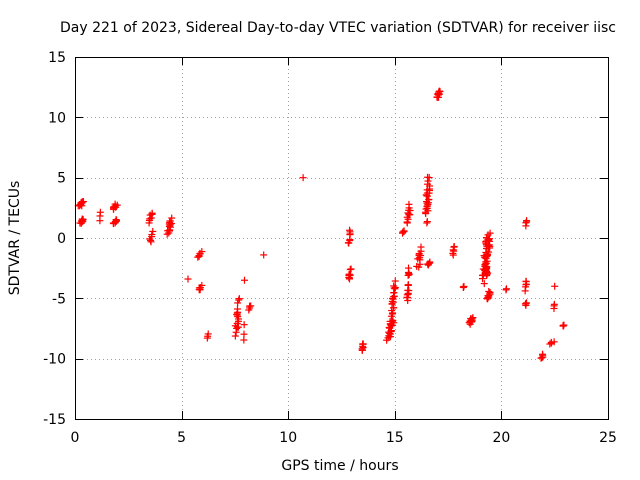 Image resolution: width=640 pixels, height=480 pixels. Describe the element at coordinates (75, 438) in the screenshot. I see `x-tick-label: 0` at that location.